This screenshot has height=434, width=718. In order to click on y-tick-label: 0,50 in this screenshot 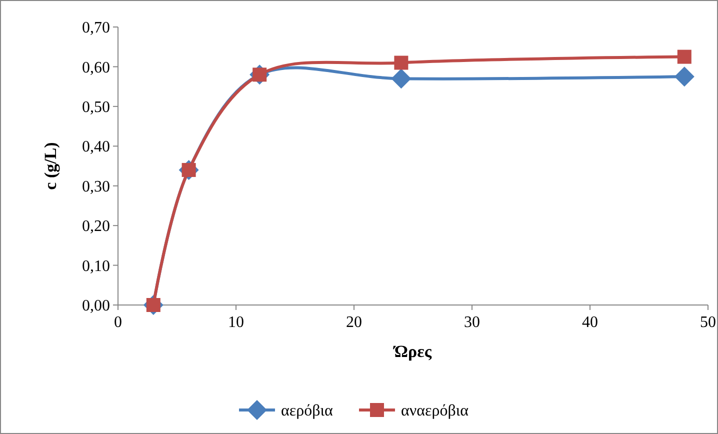, I will do `click(96, 107)`.